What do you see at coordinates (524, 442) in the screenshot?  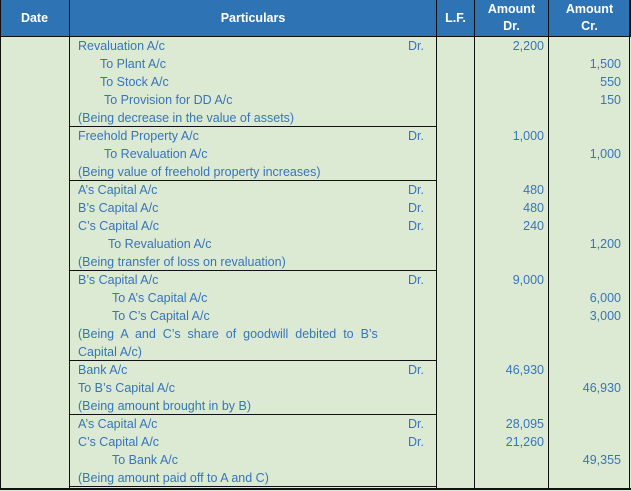 I see `debit-amount: 21,260` at bounding box center [524, 442].